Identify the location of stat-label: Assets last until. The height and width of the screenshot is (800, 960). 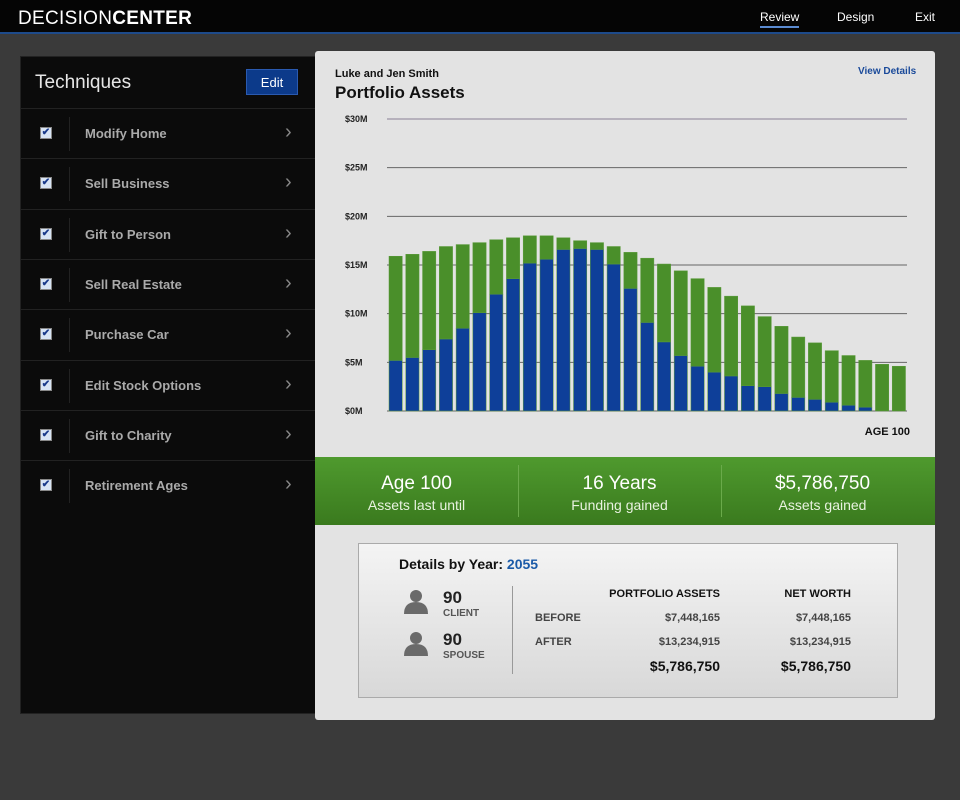
(416, 505).